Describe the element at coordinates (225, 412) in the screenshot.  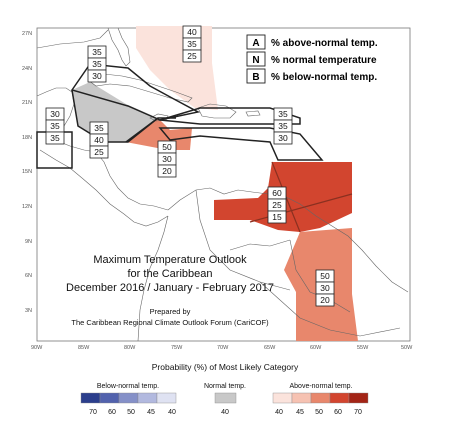
I see `normal-tick-40: 40` at that location.